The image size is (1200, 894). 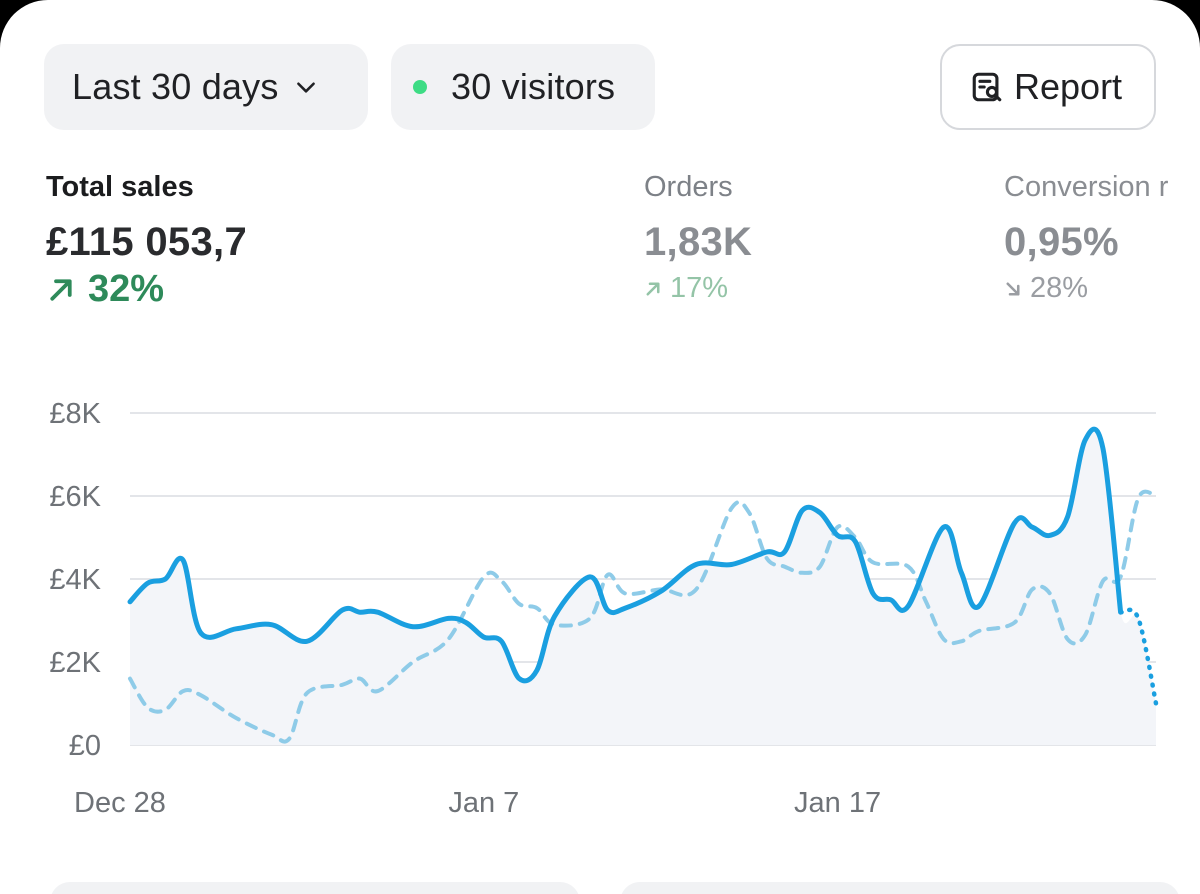 What do you see at coordinates (1102, 288) in the screenshot?
I see `metric-delta: 28%` at bounding box center [1102, 288].